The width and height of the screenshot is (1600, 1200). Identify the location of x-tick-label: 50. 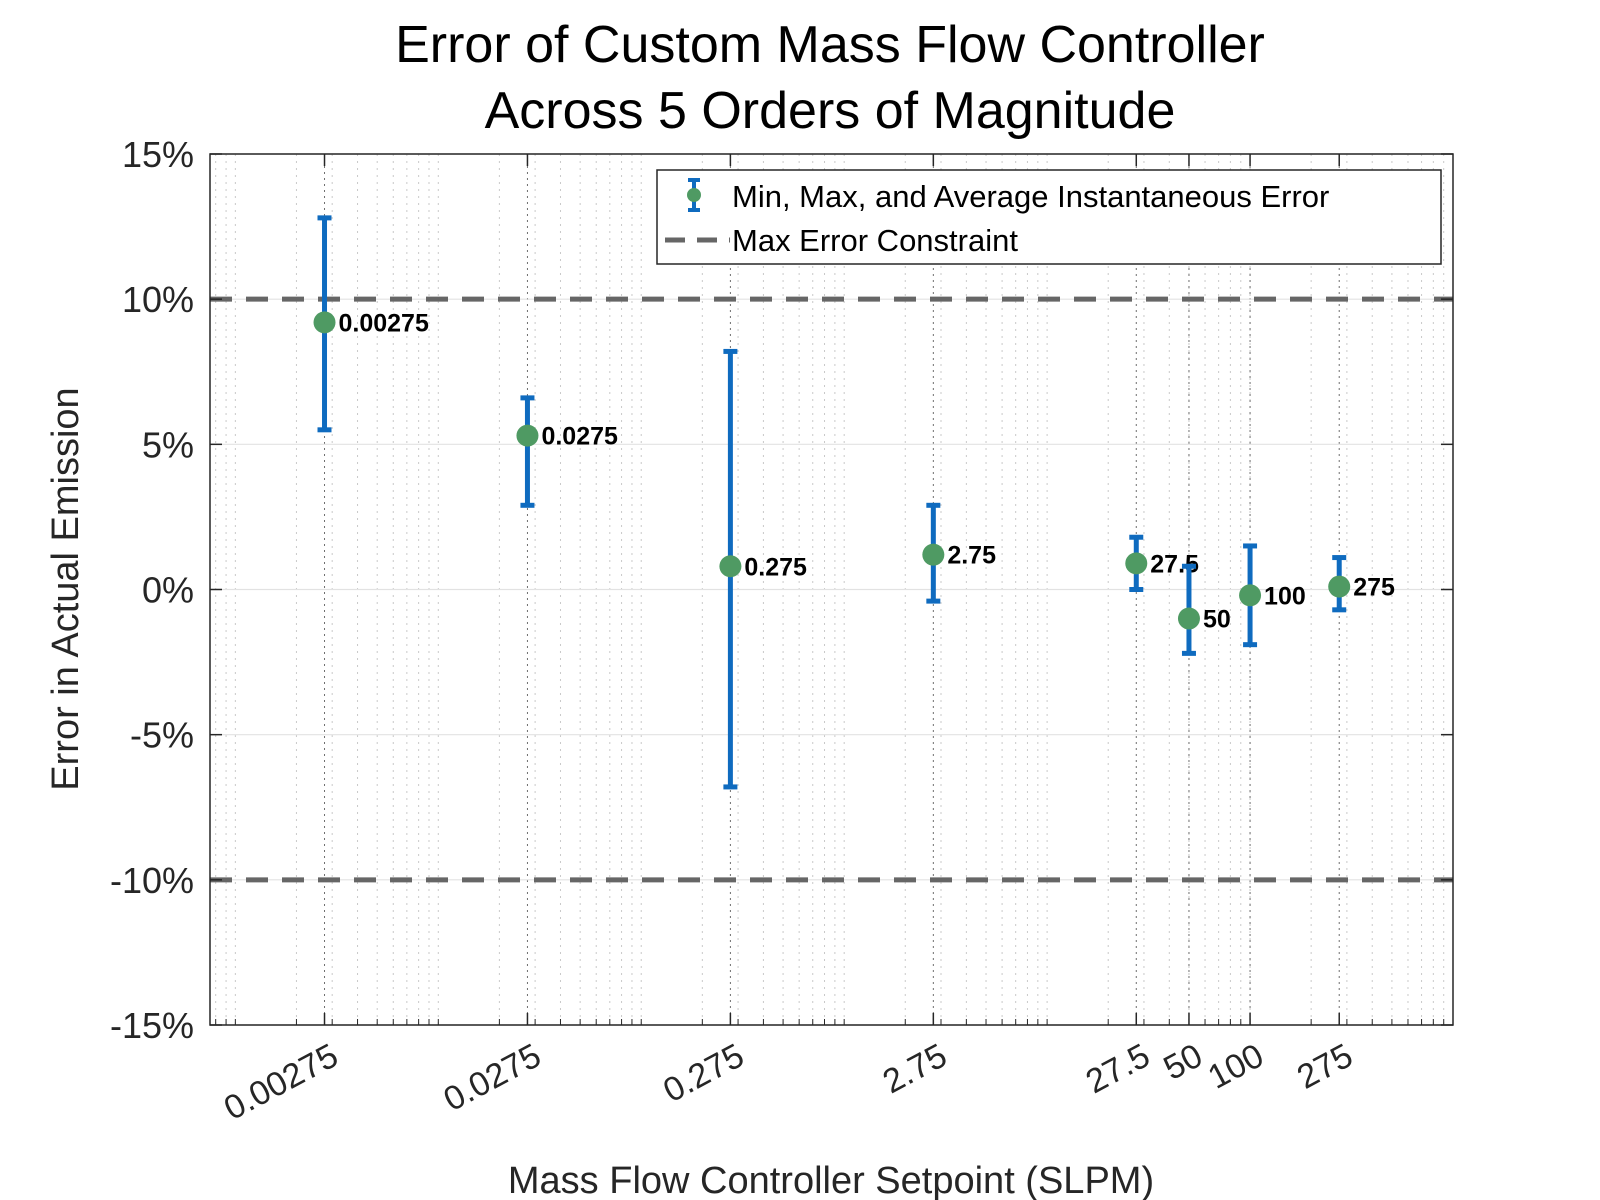
(1182, 1062).